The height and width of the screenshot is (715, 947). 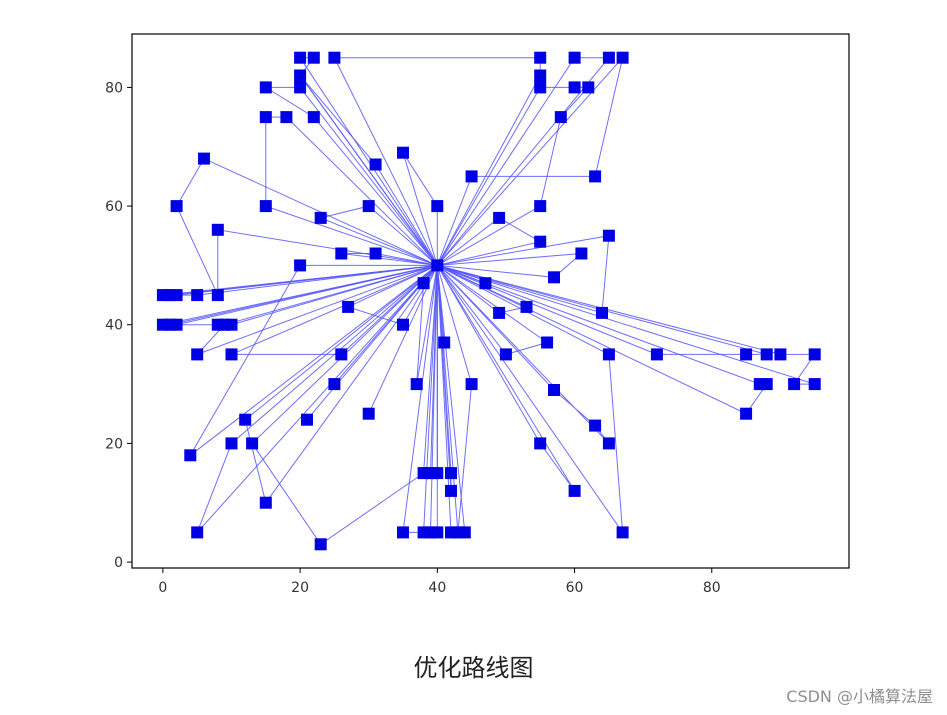 What do you see at coordinates (473, 668) in the screenshot?
I see `figure-caption: 优化路线图` at bounding box center [473, 668].